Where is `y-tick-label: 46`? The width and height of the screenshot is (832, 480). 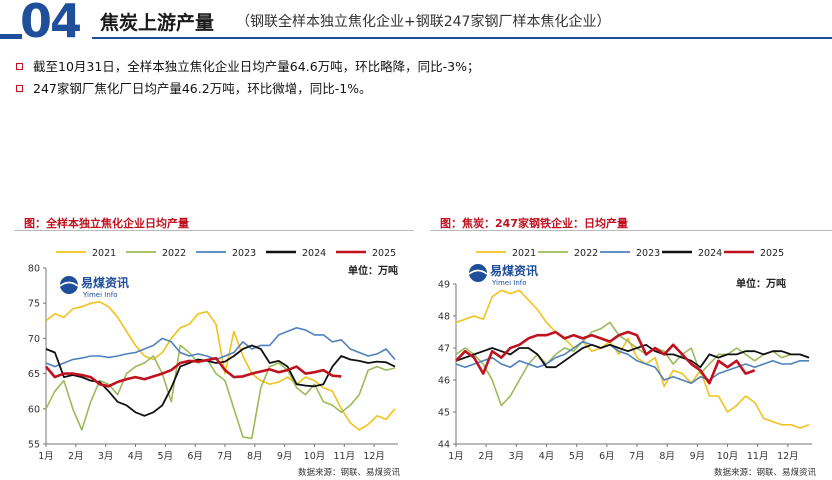
y-tick-label: 46 is located at coordinates (444, 381).